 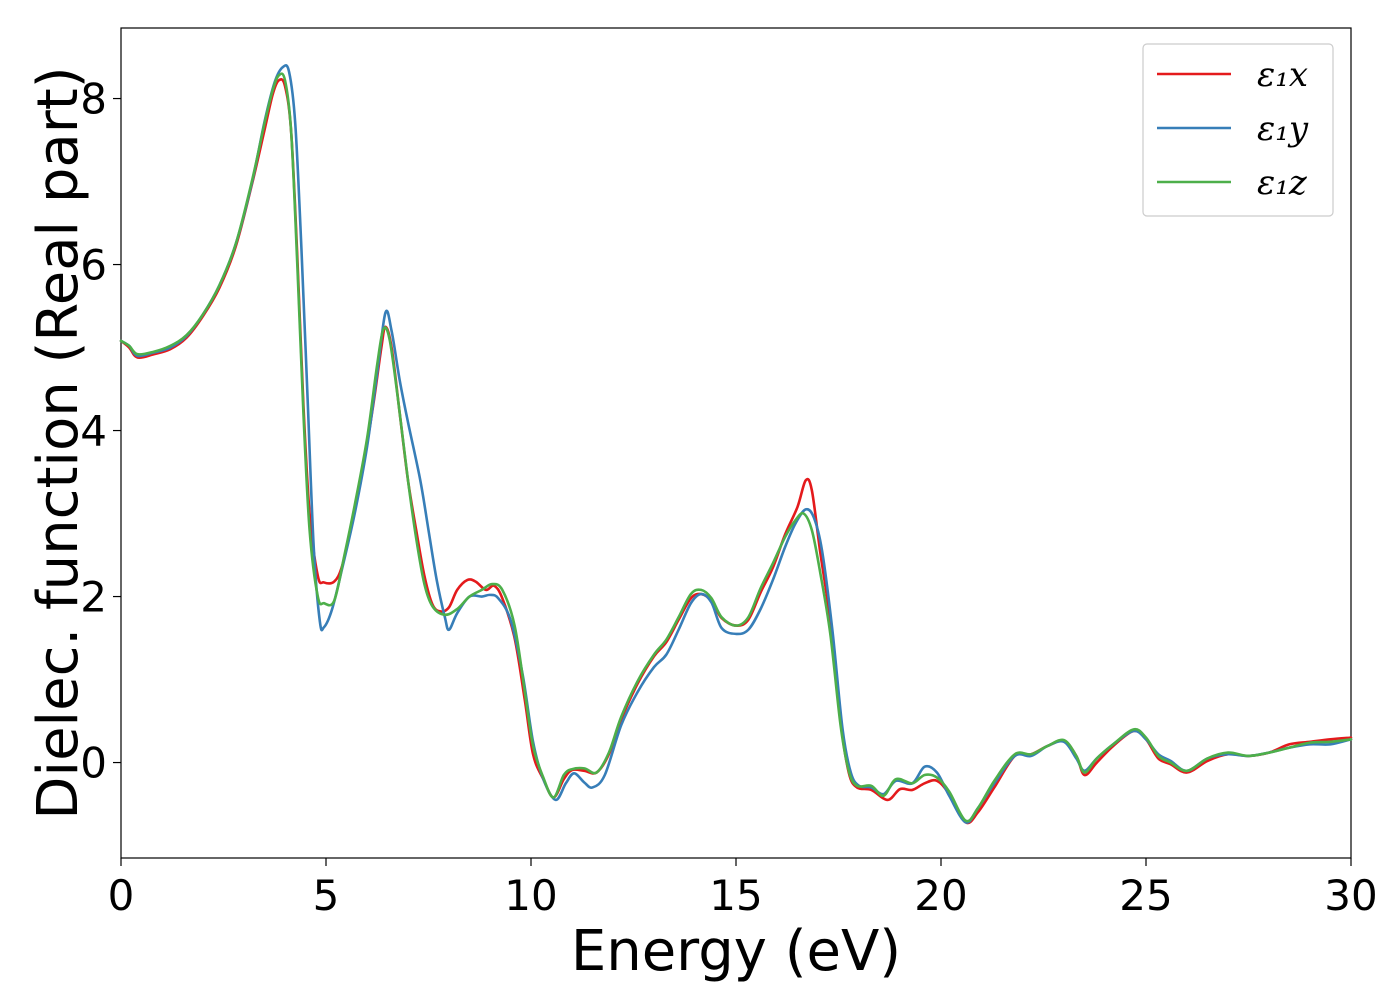 What do you see at coordinates (1233, 129) in the screenshot?
I see `legend-items: ε₁x ε₁y ε₁z` at bounding box center [1233, 129].